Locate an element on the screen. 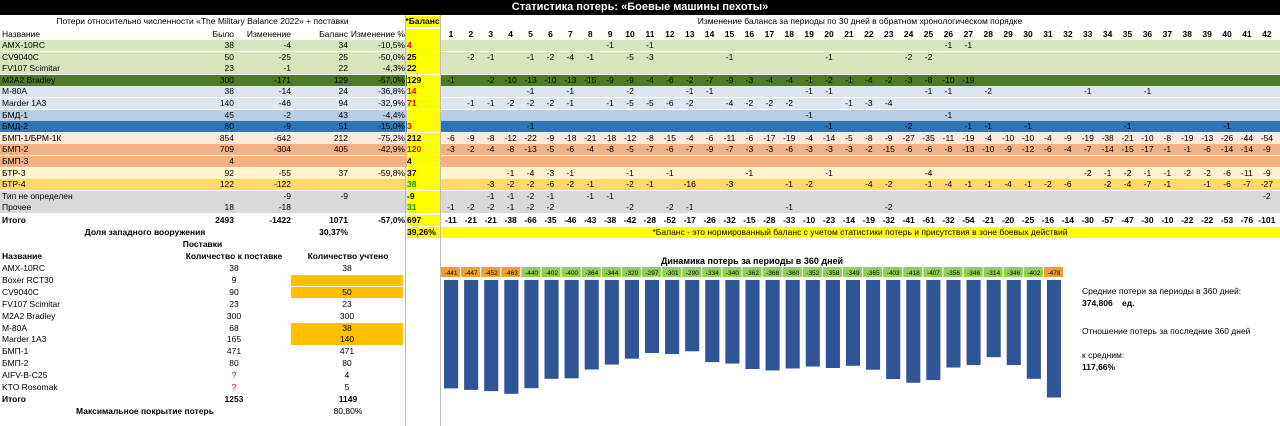 The image size is (1280, 426). data-label: -349 is located at coordinates (852, 273).